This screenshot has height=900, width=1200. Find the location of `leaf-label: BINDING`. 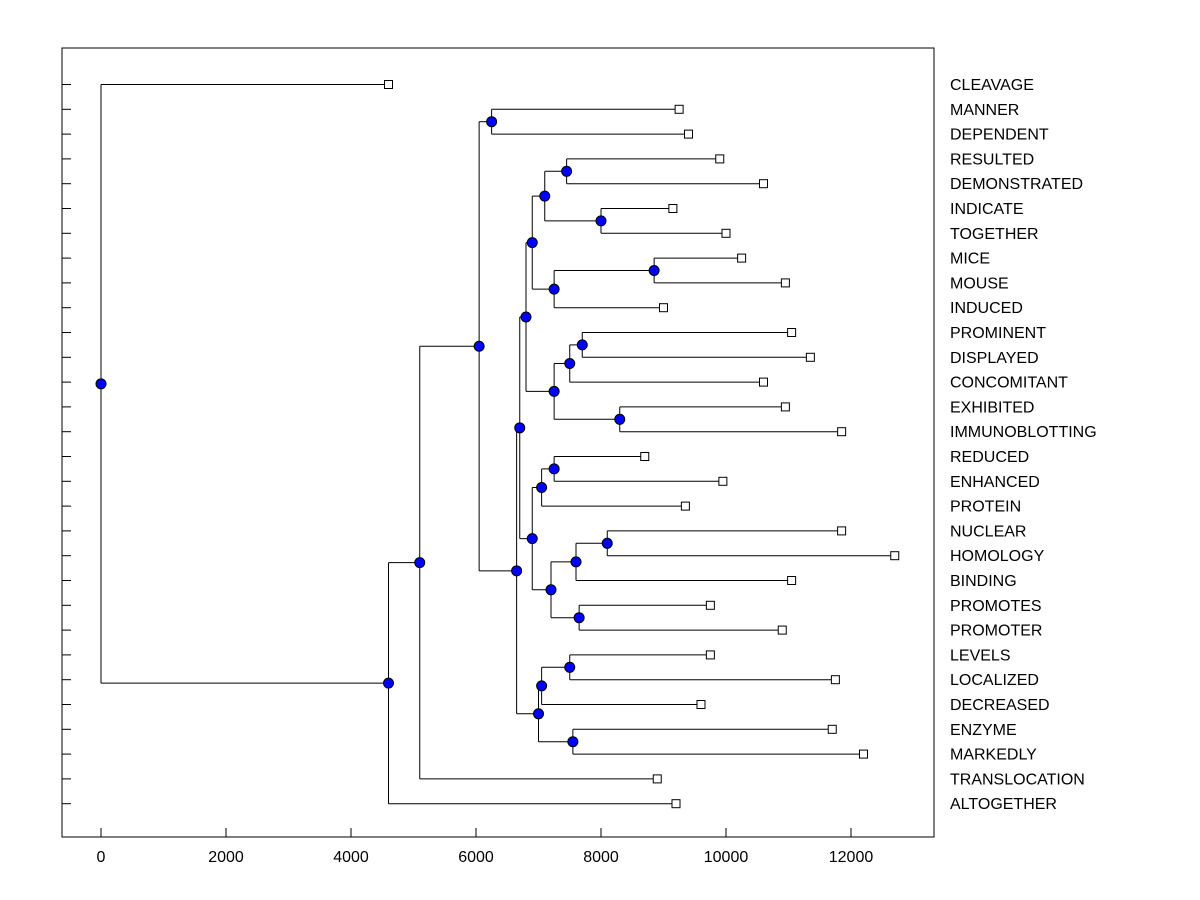

leaf-label: BINDING is located at coordinates (983, 581).